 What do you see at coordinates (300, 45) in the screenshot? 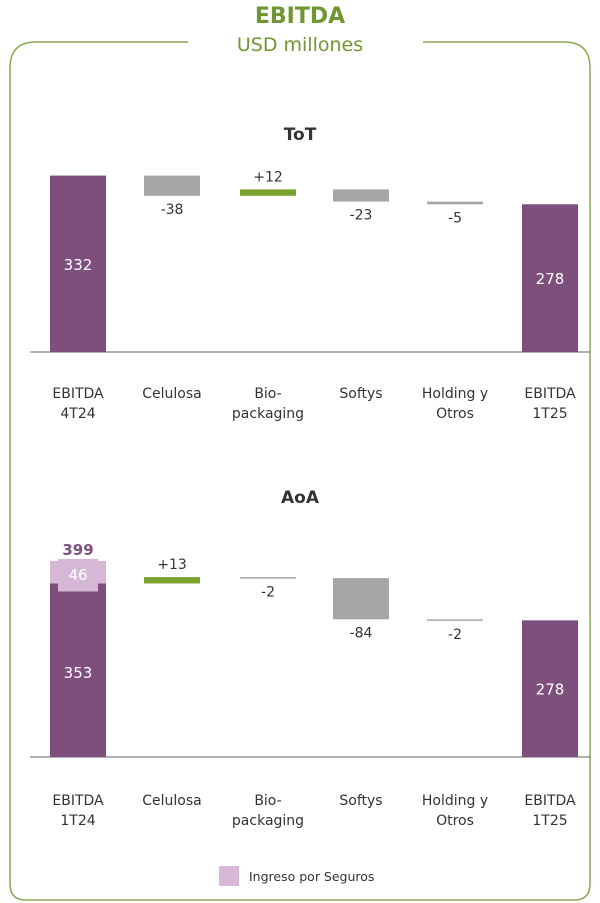
I see `page-subtitle: USD millones` at bounding box center [300, 45].